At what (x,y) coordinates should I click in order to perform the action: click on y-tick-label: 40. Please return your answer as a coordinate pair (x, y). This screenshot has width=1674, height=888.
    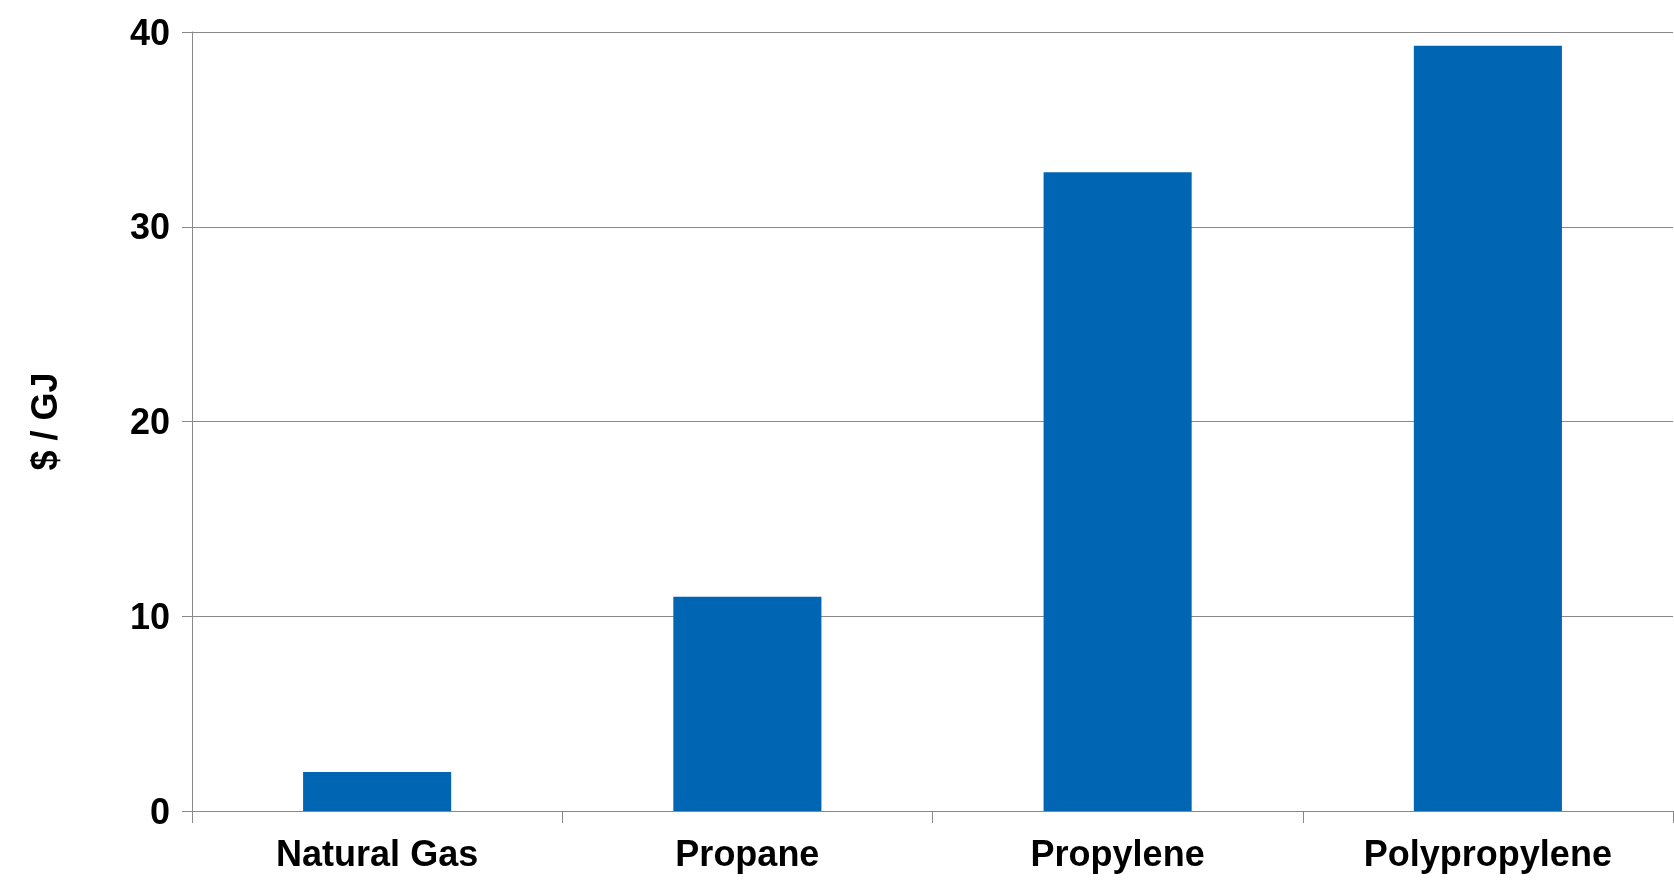
    Looking at the image, I should click on (149, 32).